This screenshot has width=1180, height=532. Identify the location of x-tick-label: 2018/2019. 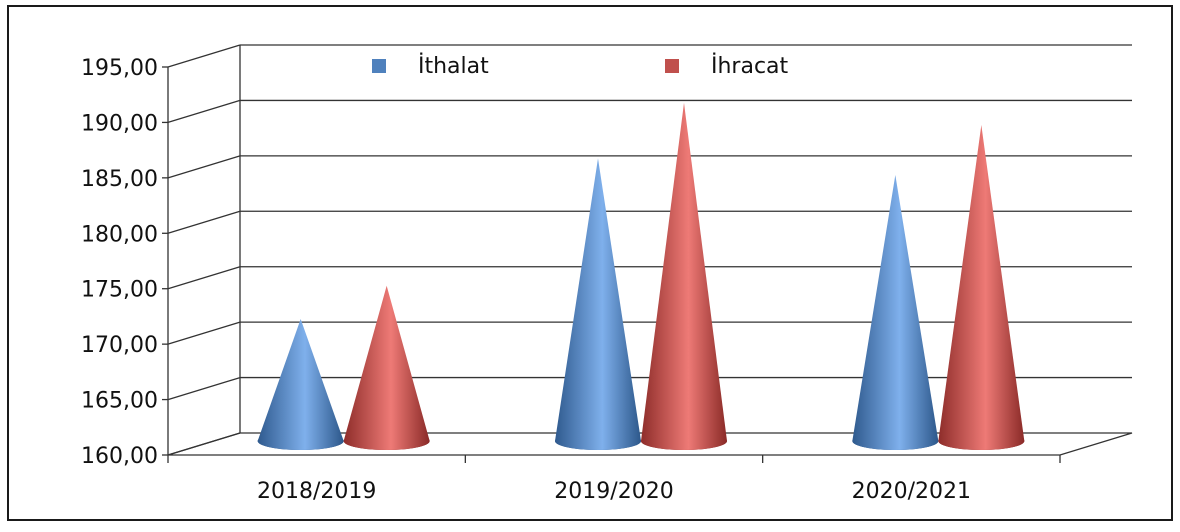
(316, 491).